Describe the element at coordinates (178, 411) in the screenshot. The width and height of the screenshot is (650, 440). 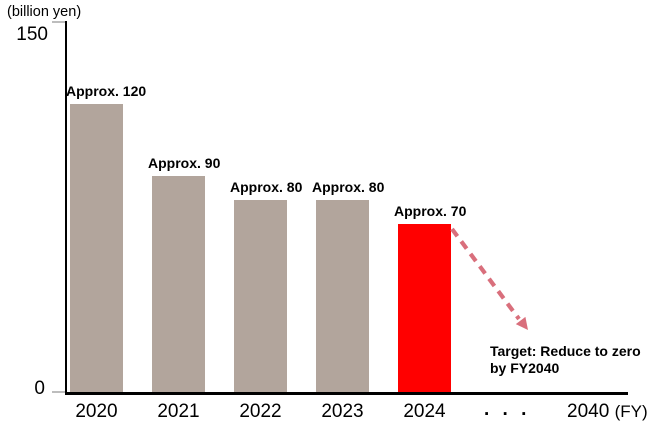
I see `x-axis-label-2021: 2021` at that location.